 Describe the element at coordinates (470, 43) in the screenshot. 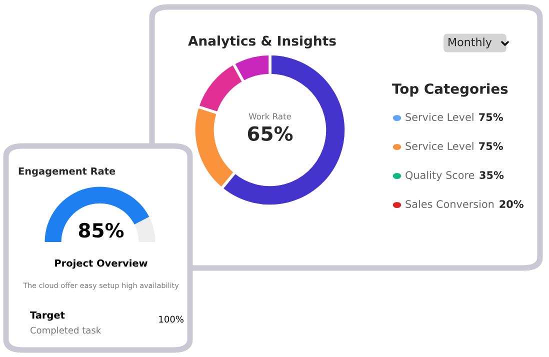

I see `text: Monthly` at that location.